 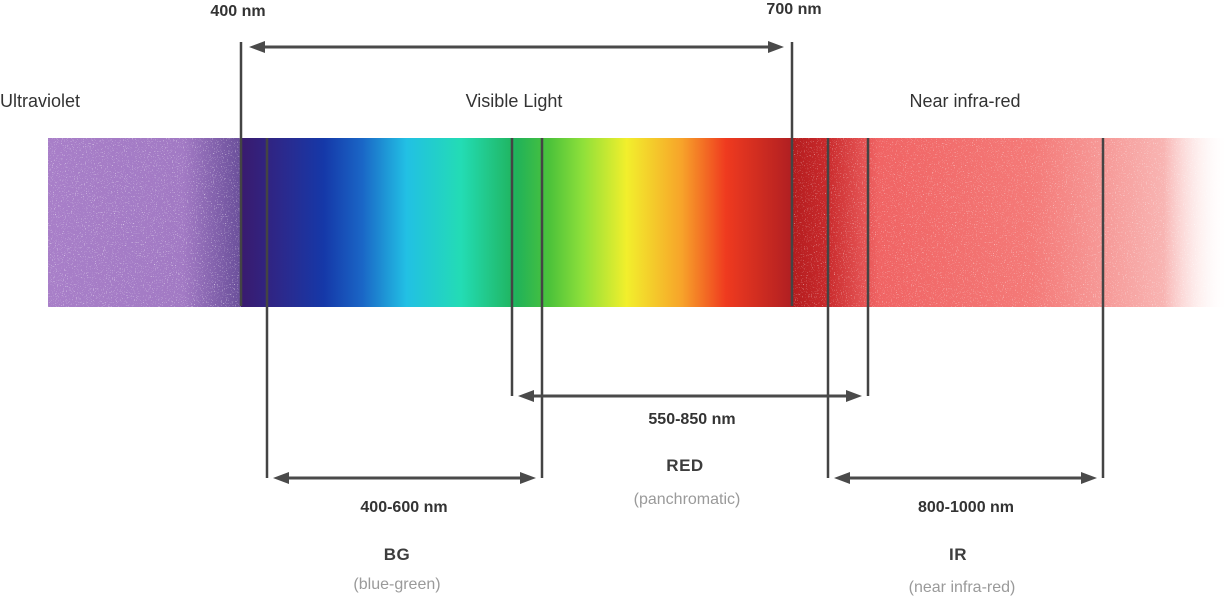 What do you see at coordinates (793, 9) in the screenshot?
I see `marker-700-label: 700 nm` at bounding box center [793, 9].